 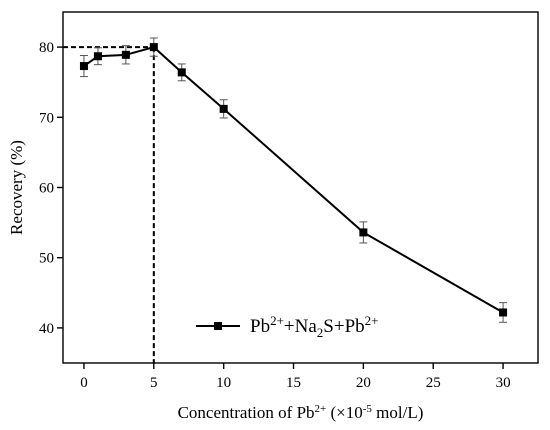 I want to click on x-tick-label-15: 15, so click(x=293, y=383).